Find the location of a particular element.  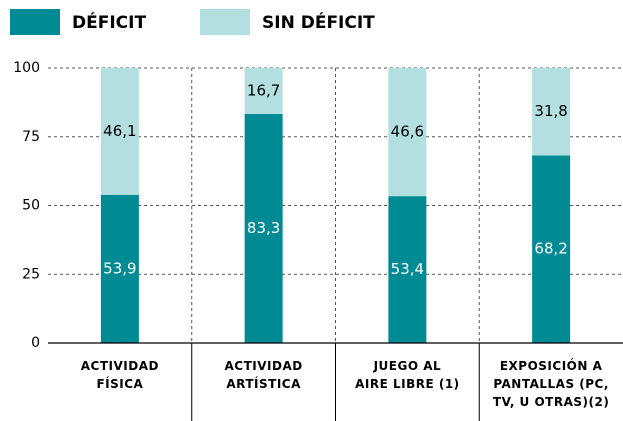

data-label: 68,2 is located at coordinates (550, 249).